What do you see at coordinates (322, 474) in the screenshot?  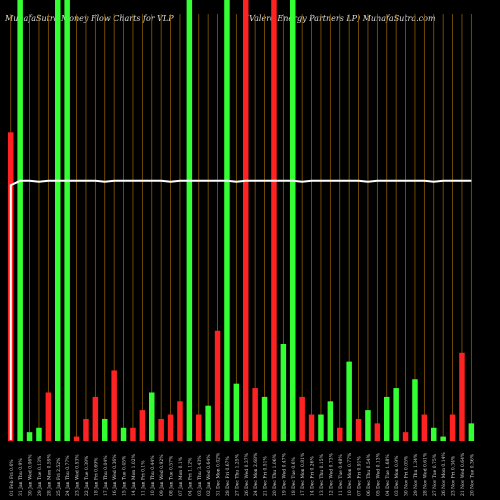 I see `x-tick-label: 13 Dec Thu 0.15%` at bounding box center [322, 474].